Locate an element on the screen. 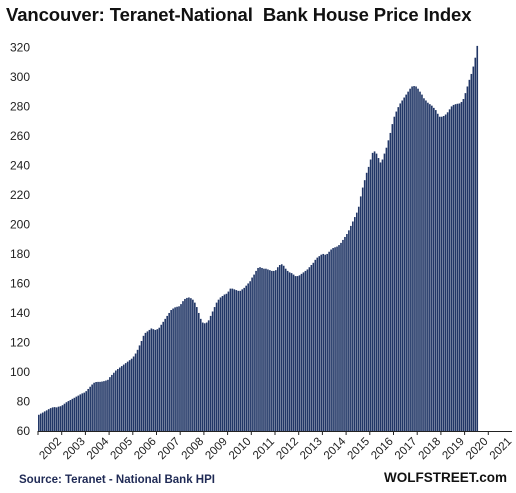  x-tick-label: 2017 is located at coordinates (406, 449).